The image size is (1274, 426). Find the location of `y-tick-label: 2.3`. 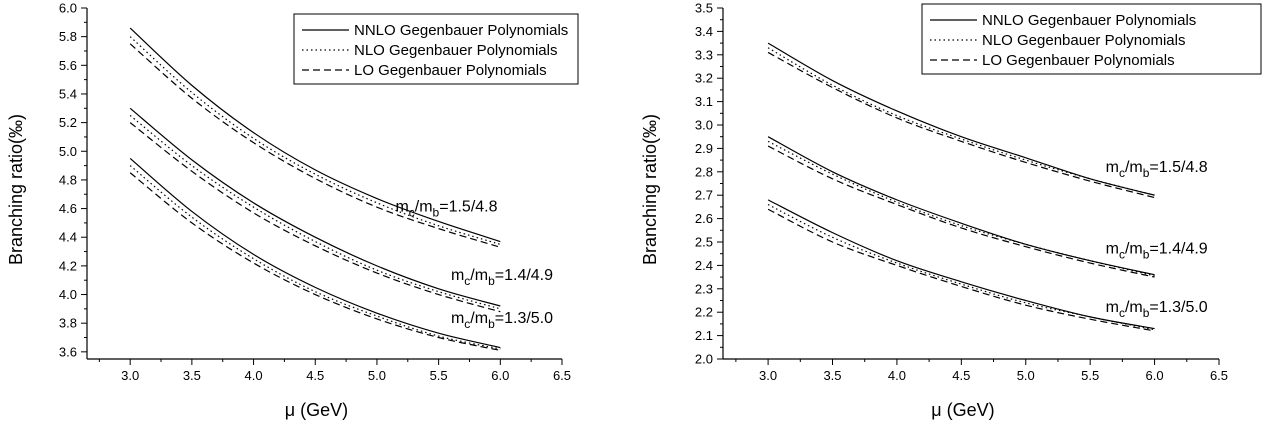

y-tick-label: 2.3 is located at coordinates (704, 288).